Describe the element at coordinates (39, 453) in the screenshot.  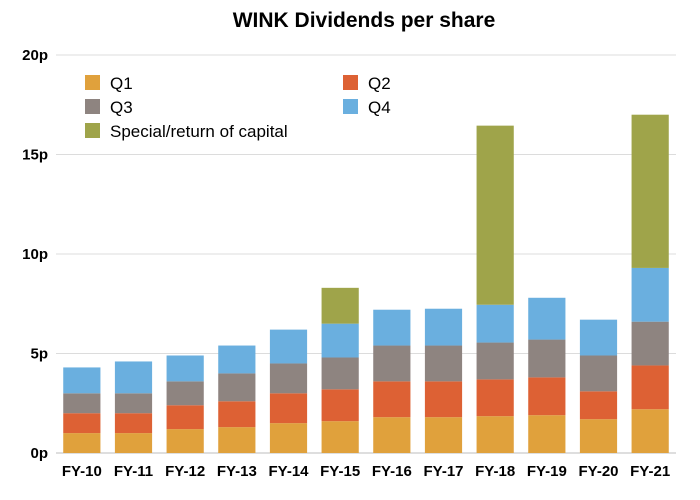
I see `y-tick-label: 0p` at that location.